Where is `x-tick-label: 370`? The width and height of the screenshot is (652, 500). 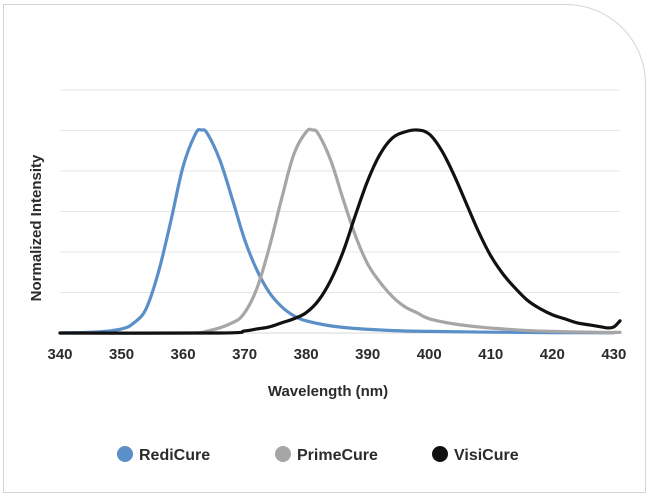
x-tick-label: 370 is located at coordinates (244, 354).